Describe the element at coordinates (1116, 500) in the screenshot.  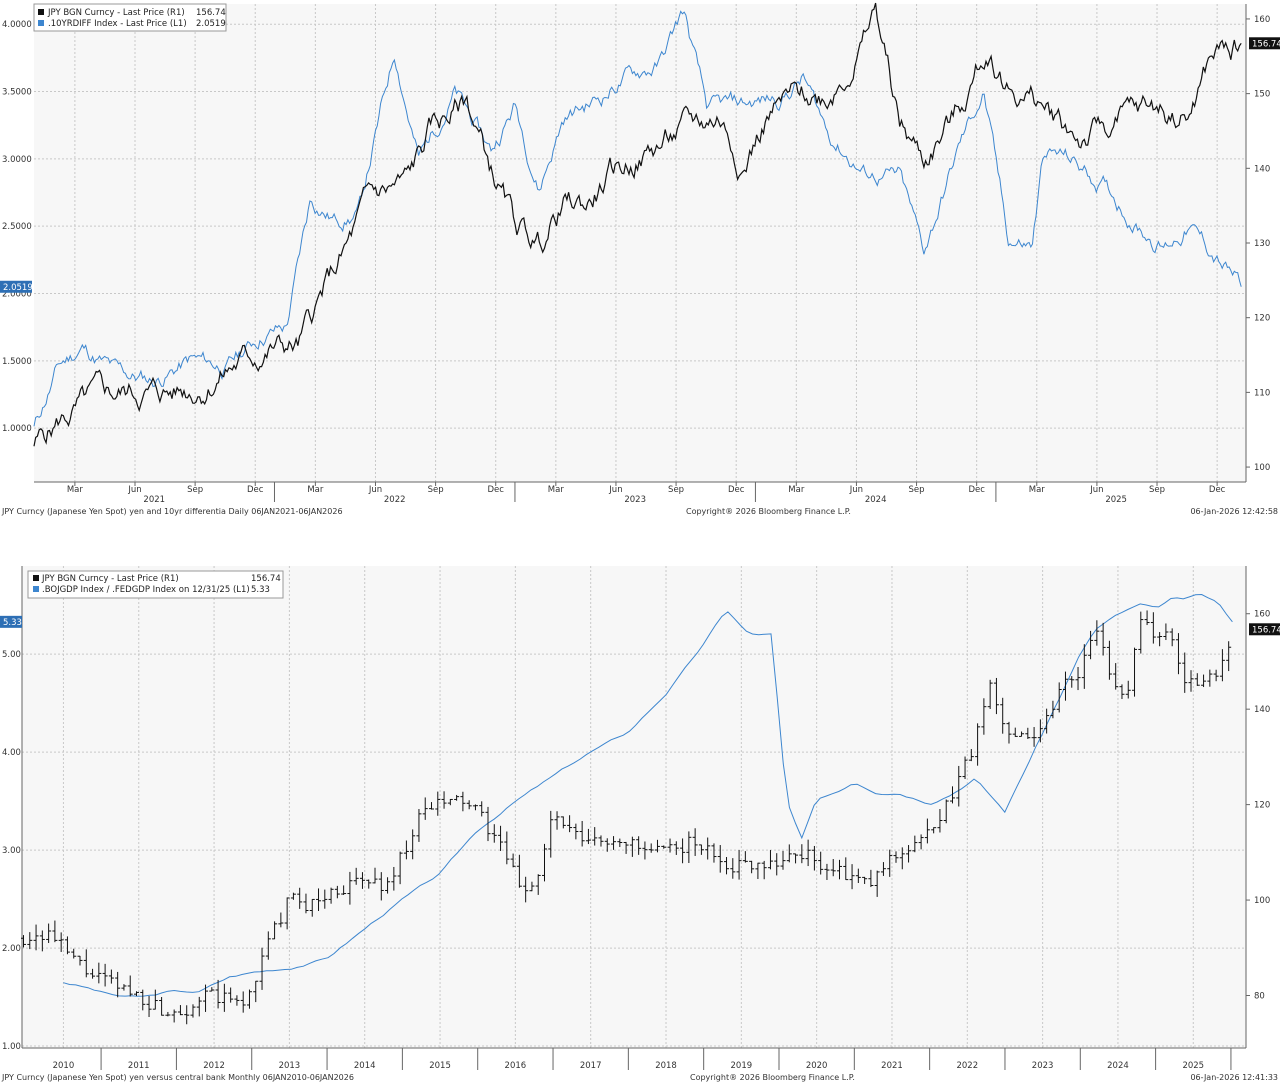
I see `top-year-label: 2025` at that location.